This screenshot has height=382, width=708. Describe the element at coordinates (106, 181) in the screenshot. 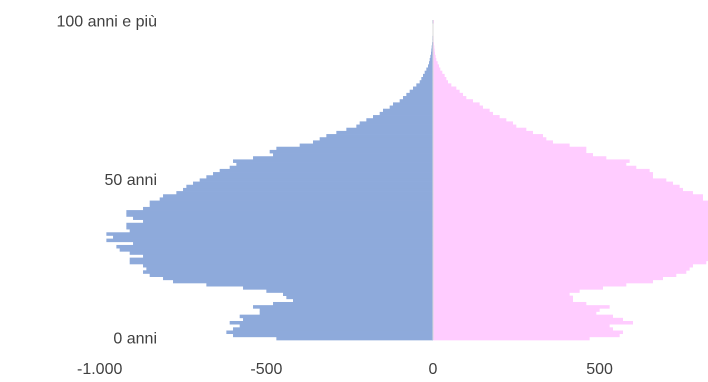

I see `y-tick-labels: 0 anni 50 anni 100 anni e più` at that location.